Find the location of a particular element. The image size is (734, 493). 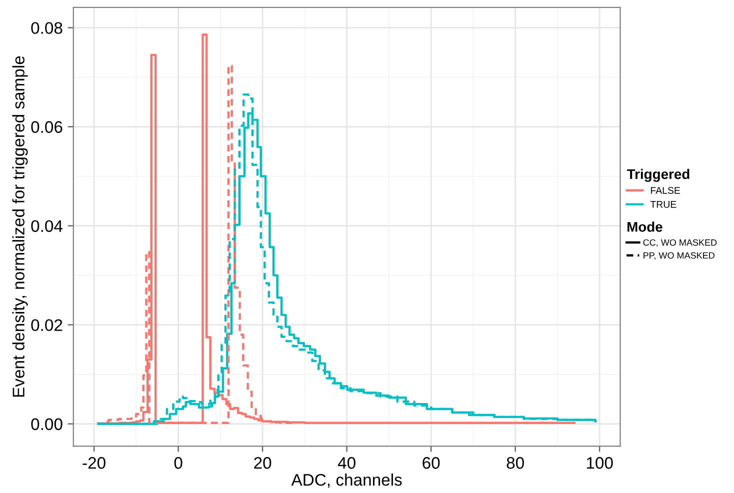

x-tick-label: 80 is located at coordinates (515, 463).